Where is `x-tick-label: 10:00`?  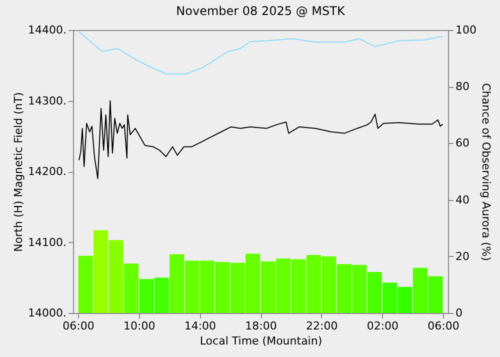
x-tick-label: 10:00 is located at coordinates (139, 326).